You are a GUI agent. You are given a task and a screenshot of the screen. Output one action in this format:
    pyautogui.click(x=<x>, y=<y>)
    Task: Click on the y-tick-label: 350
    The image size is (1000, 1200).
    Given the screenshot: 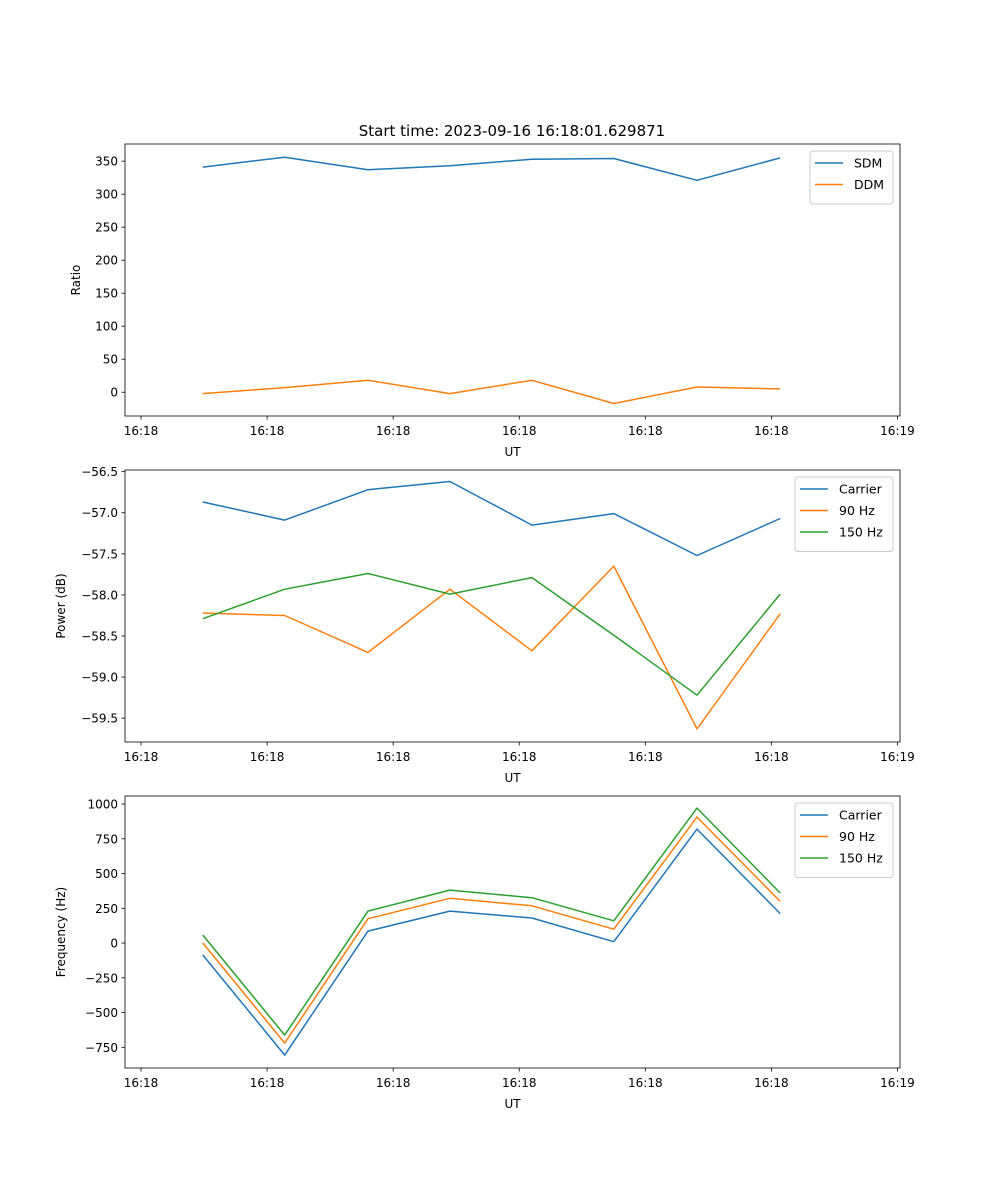 What is the action you would take?
    pyautogui.click(x=106, y=162)
    